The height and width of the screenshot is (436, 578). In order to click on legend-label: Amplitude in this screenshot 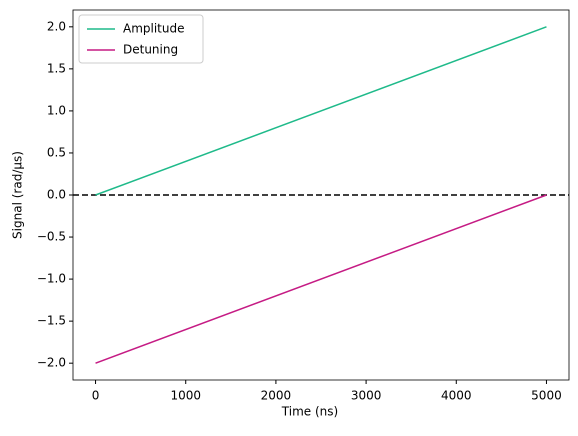, I will do `click(154, 29)`.